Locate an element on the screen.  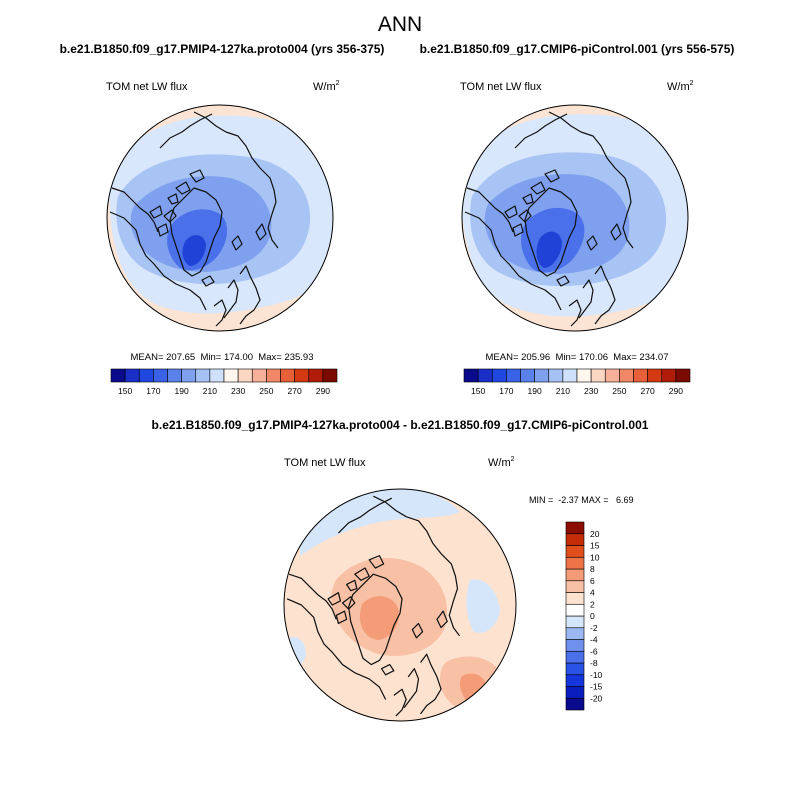
panel-a-colorbar: 150 170 190 210 230 250 270 290 is located at coordinates (224, 382).